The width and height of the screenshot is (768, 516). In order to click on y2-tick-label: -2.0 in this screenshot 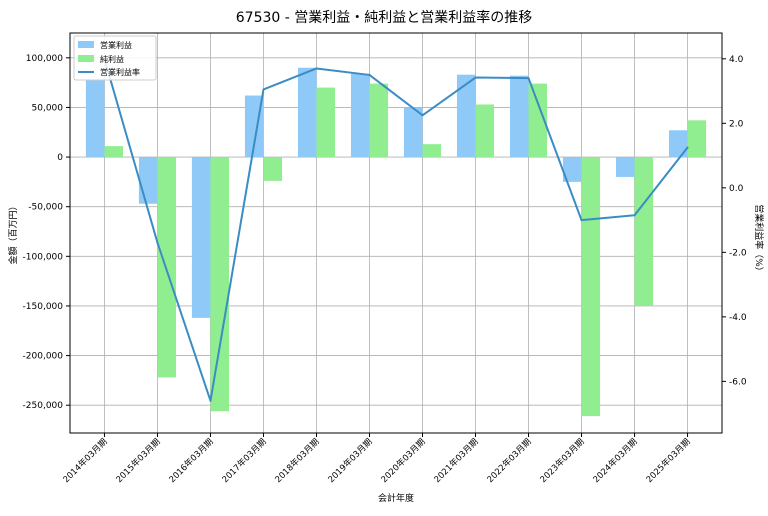, I will do `click(738, 253)`.